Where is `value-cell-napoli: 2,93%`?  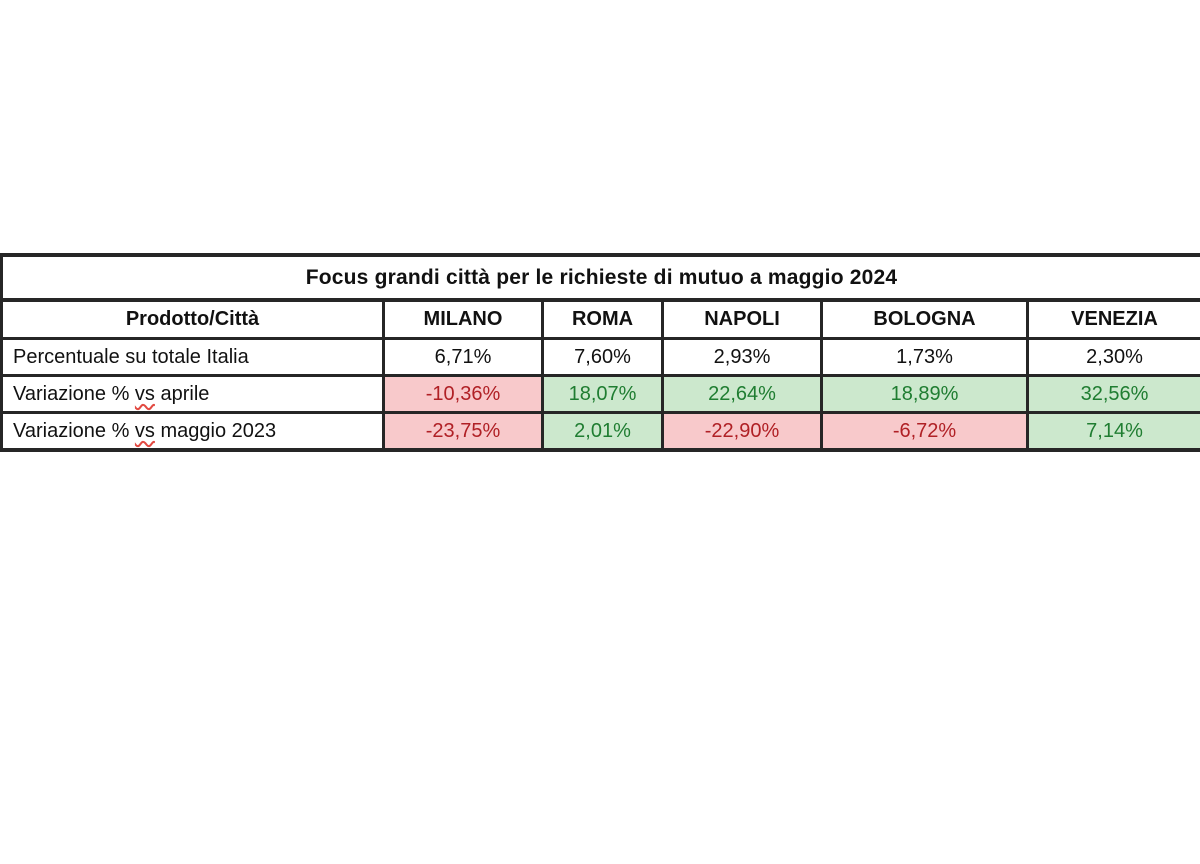
value-cell-napoli: 2,93% is located at coordinates (743, 357).